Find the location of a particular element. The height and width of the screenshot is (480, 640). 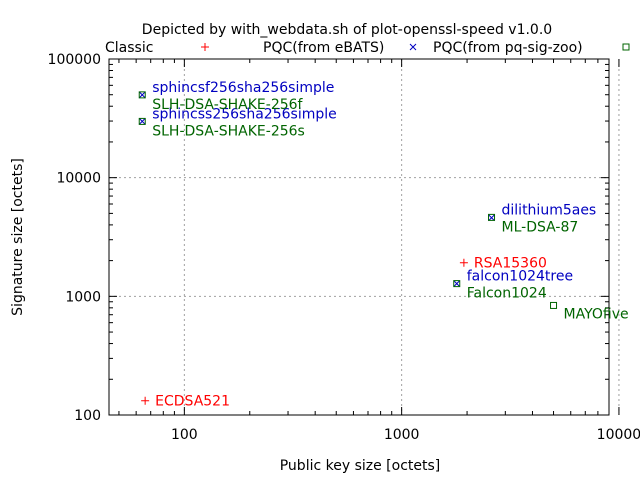

point-label: falcon1024tree is located at coordinates (520, 277).